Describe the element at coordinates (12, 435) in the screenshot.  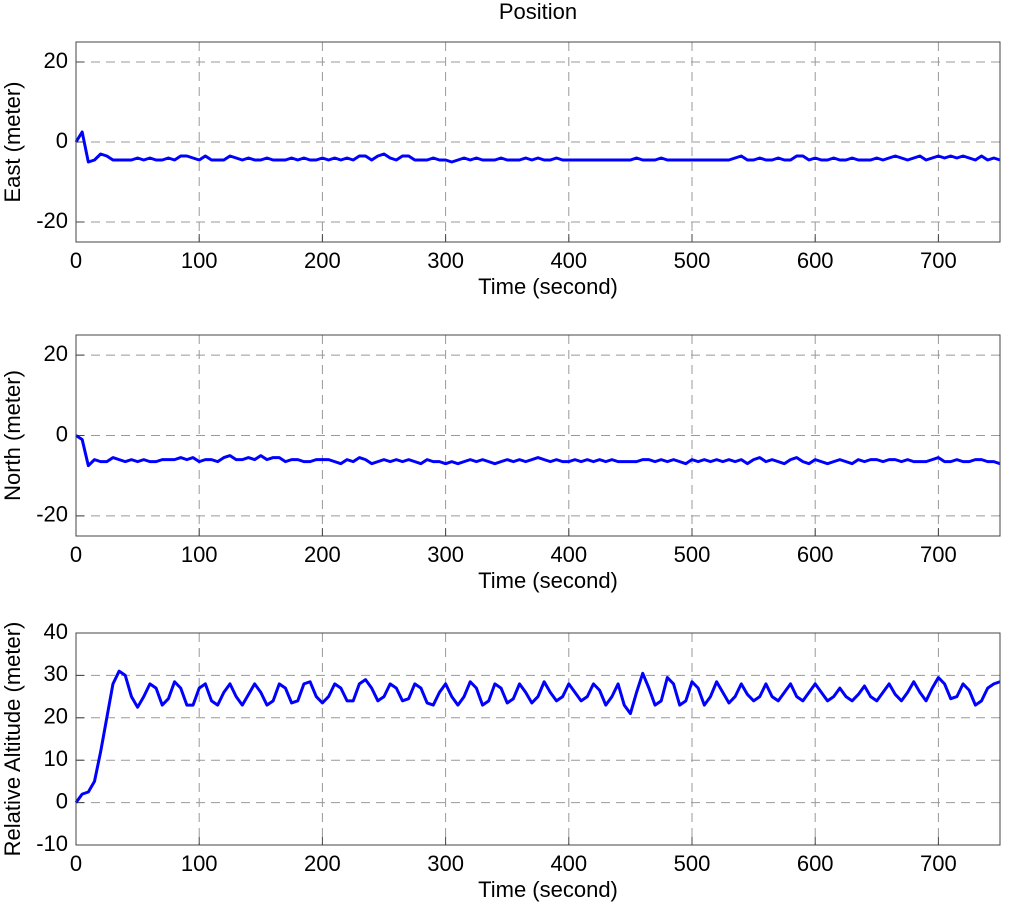
I see `y-axis-label: North (meter)` at that location.